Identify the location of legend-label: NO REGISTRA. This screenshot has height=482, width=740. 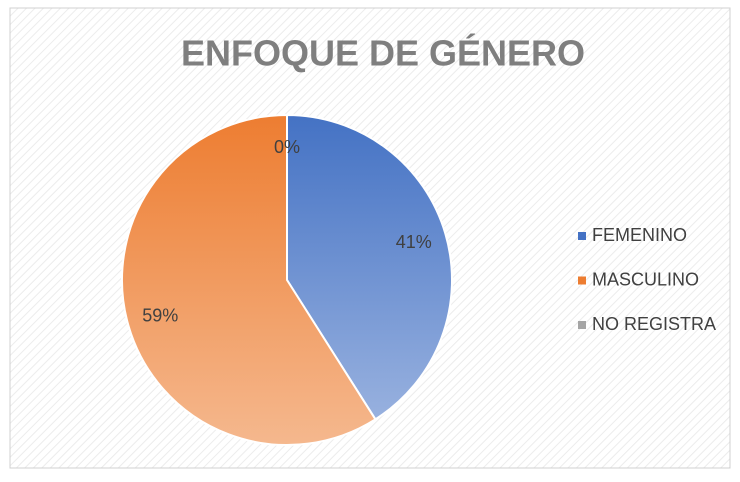
(654, 324).